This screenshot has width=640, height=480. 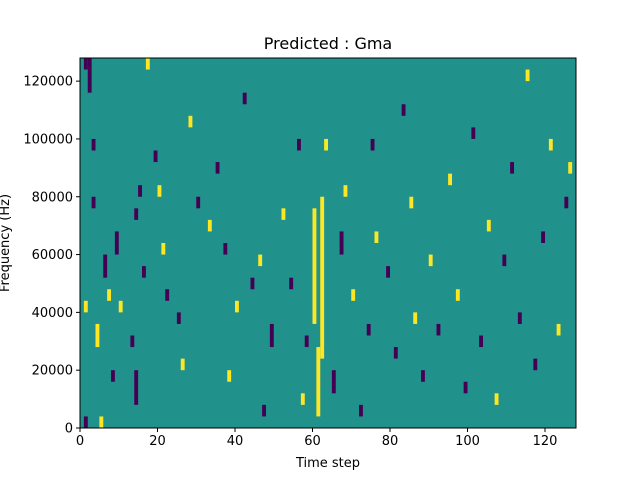 I want to click on y-axis-label: Frequency (Hz), so click(x=6, y=243).